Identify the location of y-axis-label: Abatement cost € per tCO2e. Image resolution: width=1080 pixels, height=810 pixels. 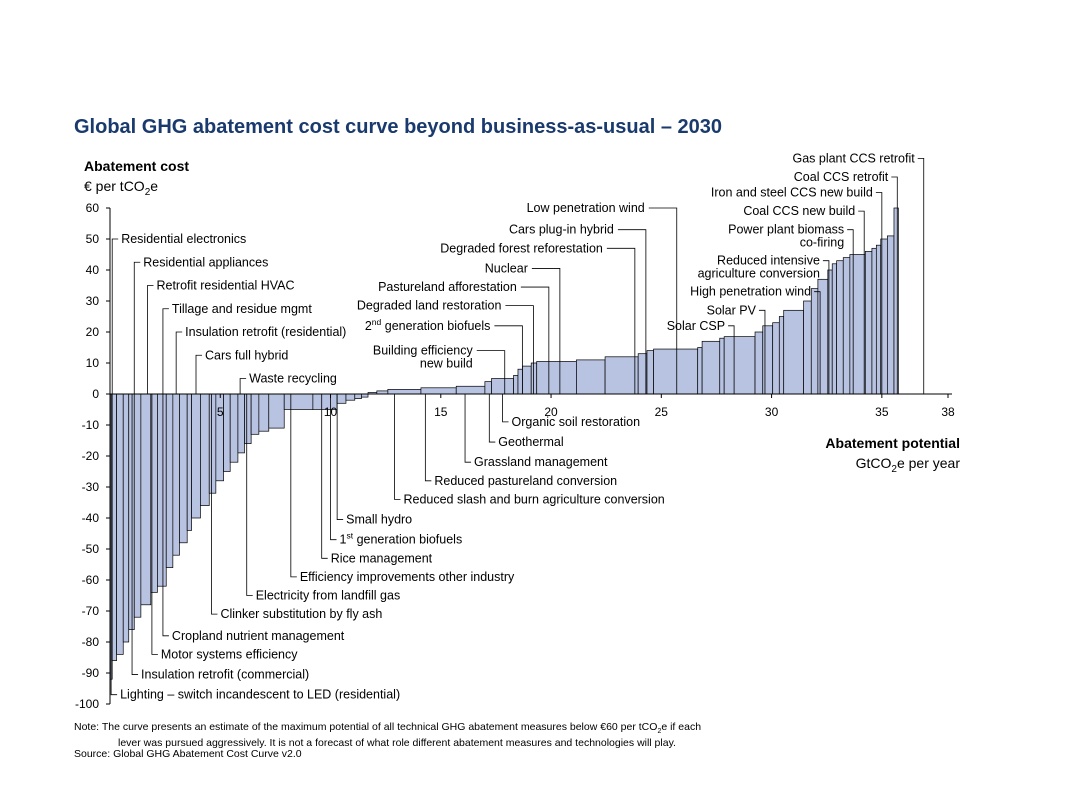
(136, 179).